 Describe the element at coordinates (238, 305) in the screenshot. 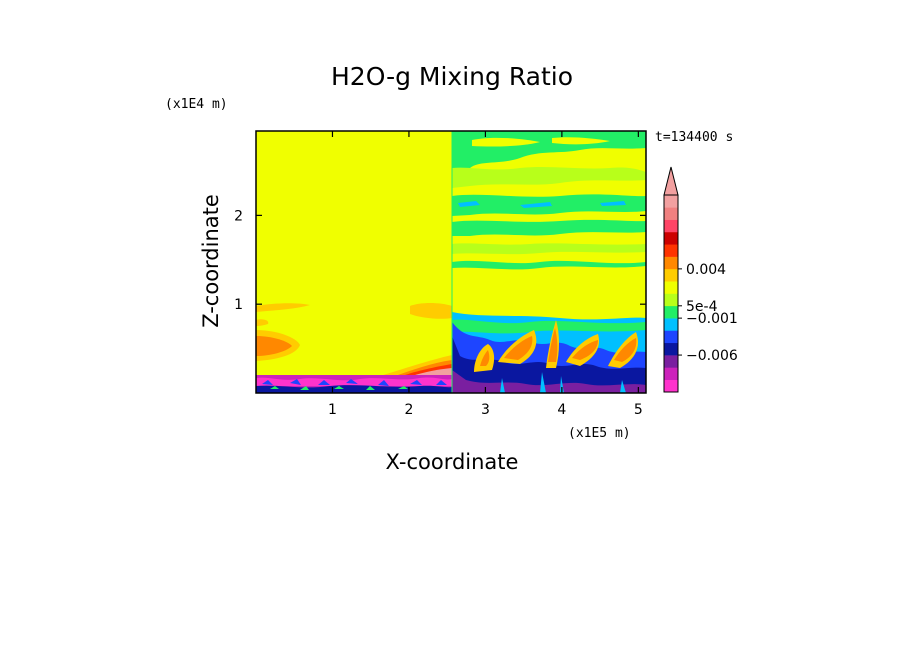

I see `y-tick-label: 1` at that location.